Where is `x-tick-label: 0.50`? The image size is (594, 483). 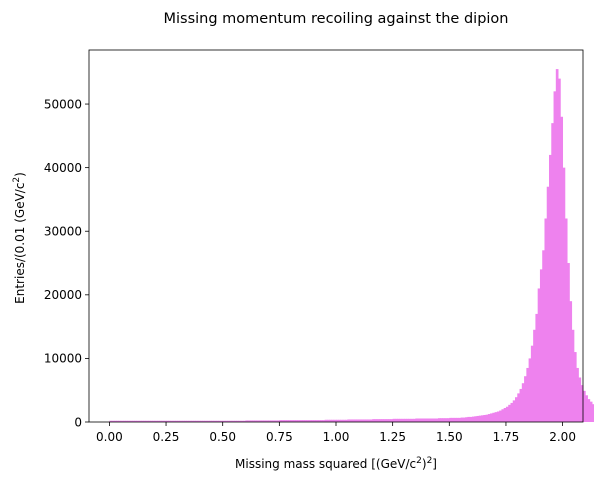 x-tick-label: 0.50 is located at coordinates (222, 437).